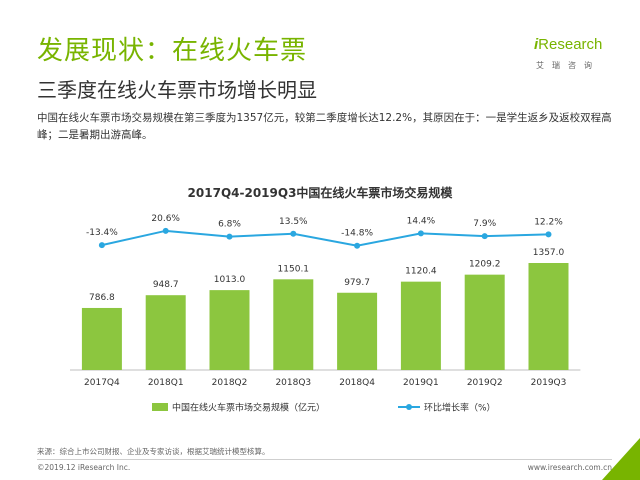  I want to click on bar-value-label: 948.7, so click(166, 285).